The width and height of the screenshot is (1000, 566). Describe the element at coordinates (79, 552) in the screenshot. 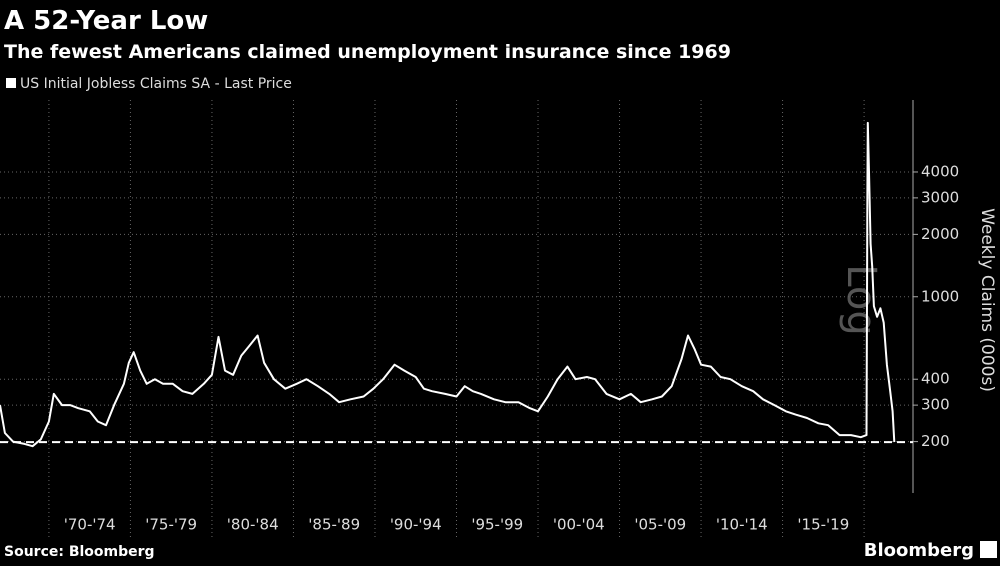

I see `source: Source: Bloomberg` at that location.